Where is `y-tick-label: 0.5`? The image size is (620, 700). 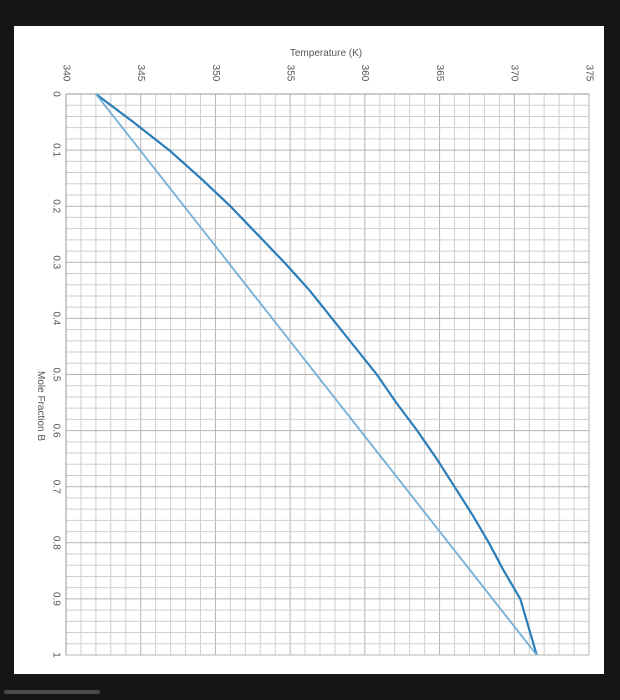 y-tick-label: 0.5 is located at coordinates (55, 375).